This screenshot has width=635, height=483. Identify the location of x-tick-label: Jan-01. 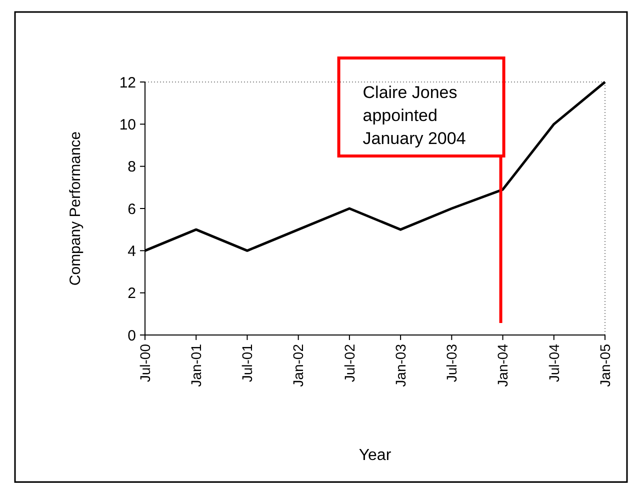
(196, 365).